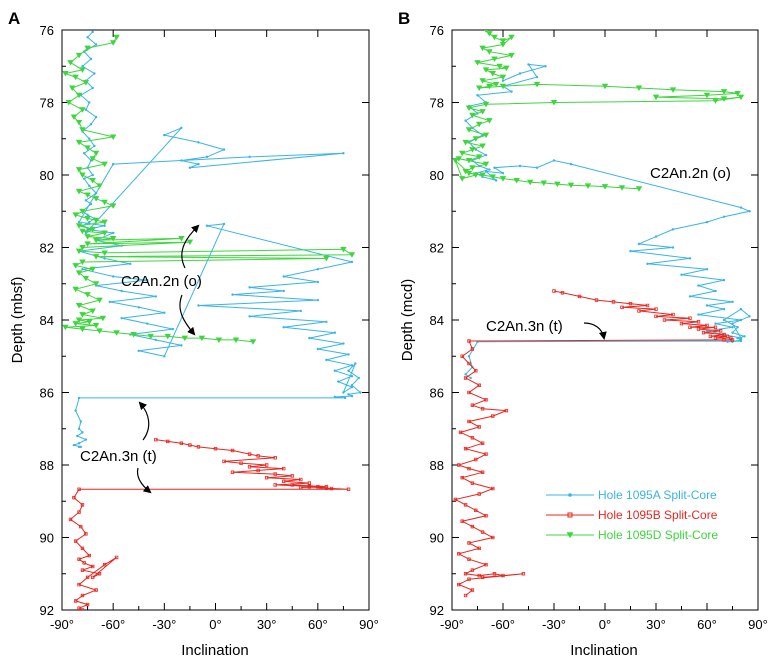  What do you see at coordinates (118, 456) in the screenshot?
I see `panel-a-annotation-c2an3n: C2An.3n (t)` at bounding box center [118, 456].